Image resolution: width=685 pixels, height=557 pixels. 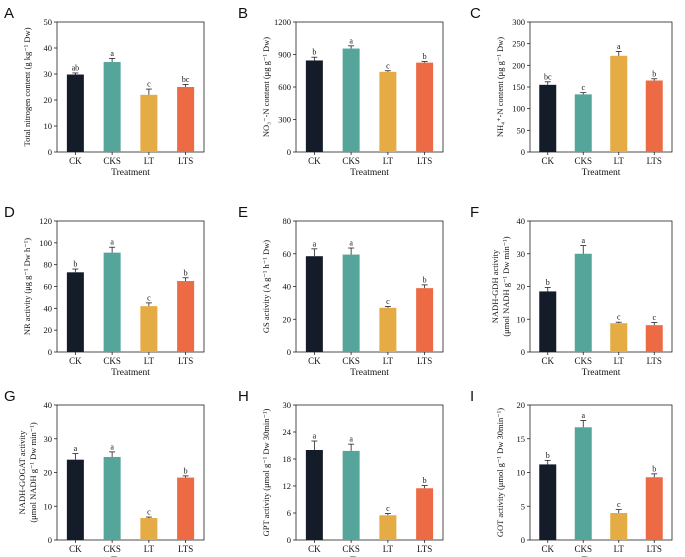 What do you see at coordinates (185, 361) in the screenshot?
I see `x-tick-label-d-lts: LTS` at bounding box center [185, 361].